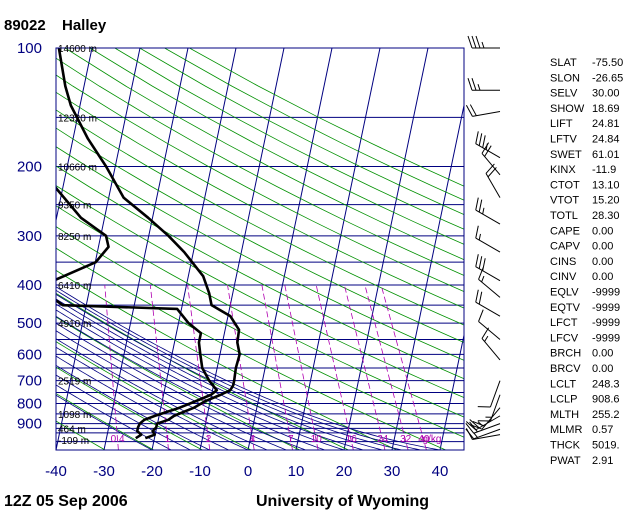  Describe the element at coordinates (563, 170) in the screenshot. I see `index-label: KINX` at that location.